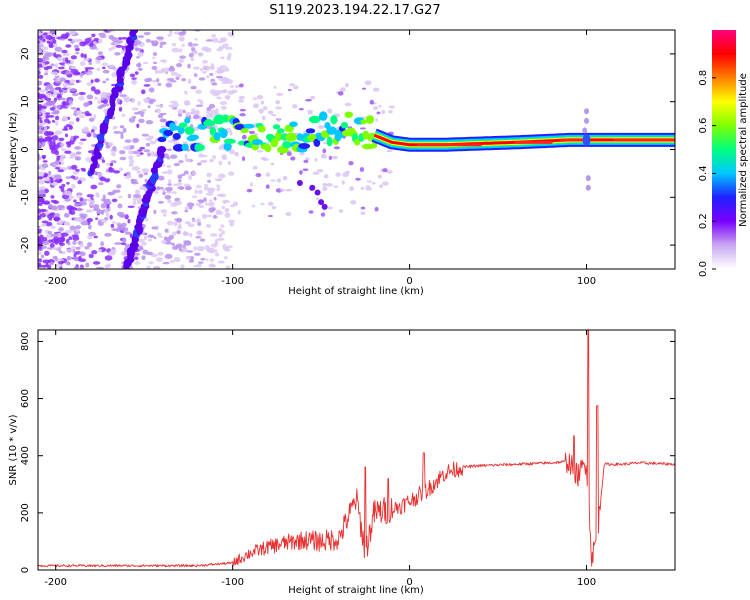 The height and width of the screenshot is (600, 750). I want to click on y-tick-label: 0, so click(25, 149).